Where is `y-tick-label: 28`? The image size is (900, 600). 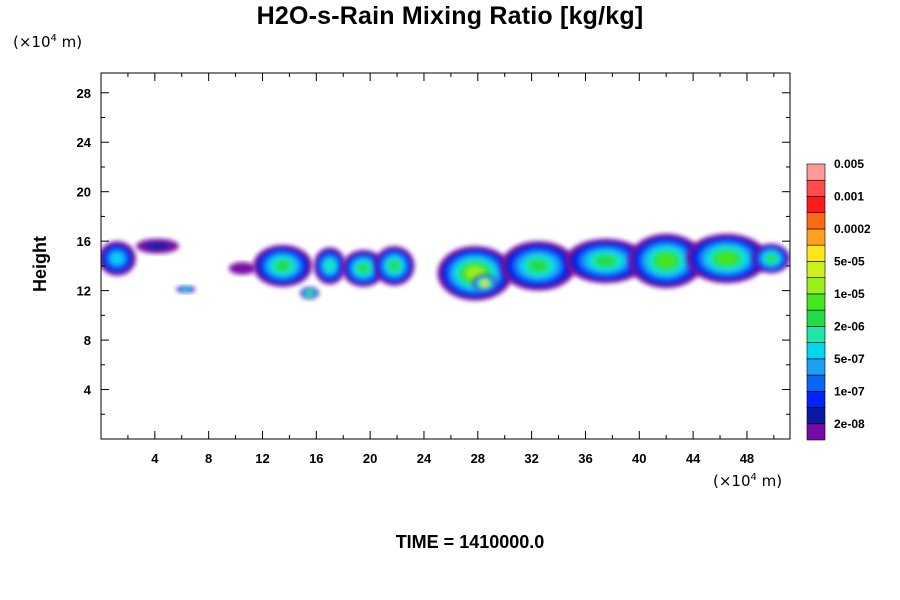 y-tick-label: 28 is located at coordinates (84, 93).